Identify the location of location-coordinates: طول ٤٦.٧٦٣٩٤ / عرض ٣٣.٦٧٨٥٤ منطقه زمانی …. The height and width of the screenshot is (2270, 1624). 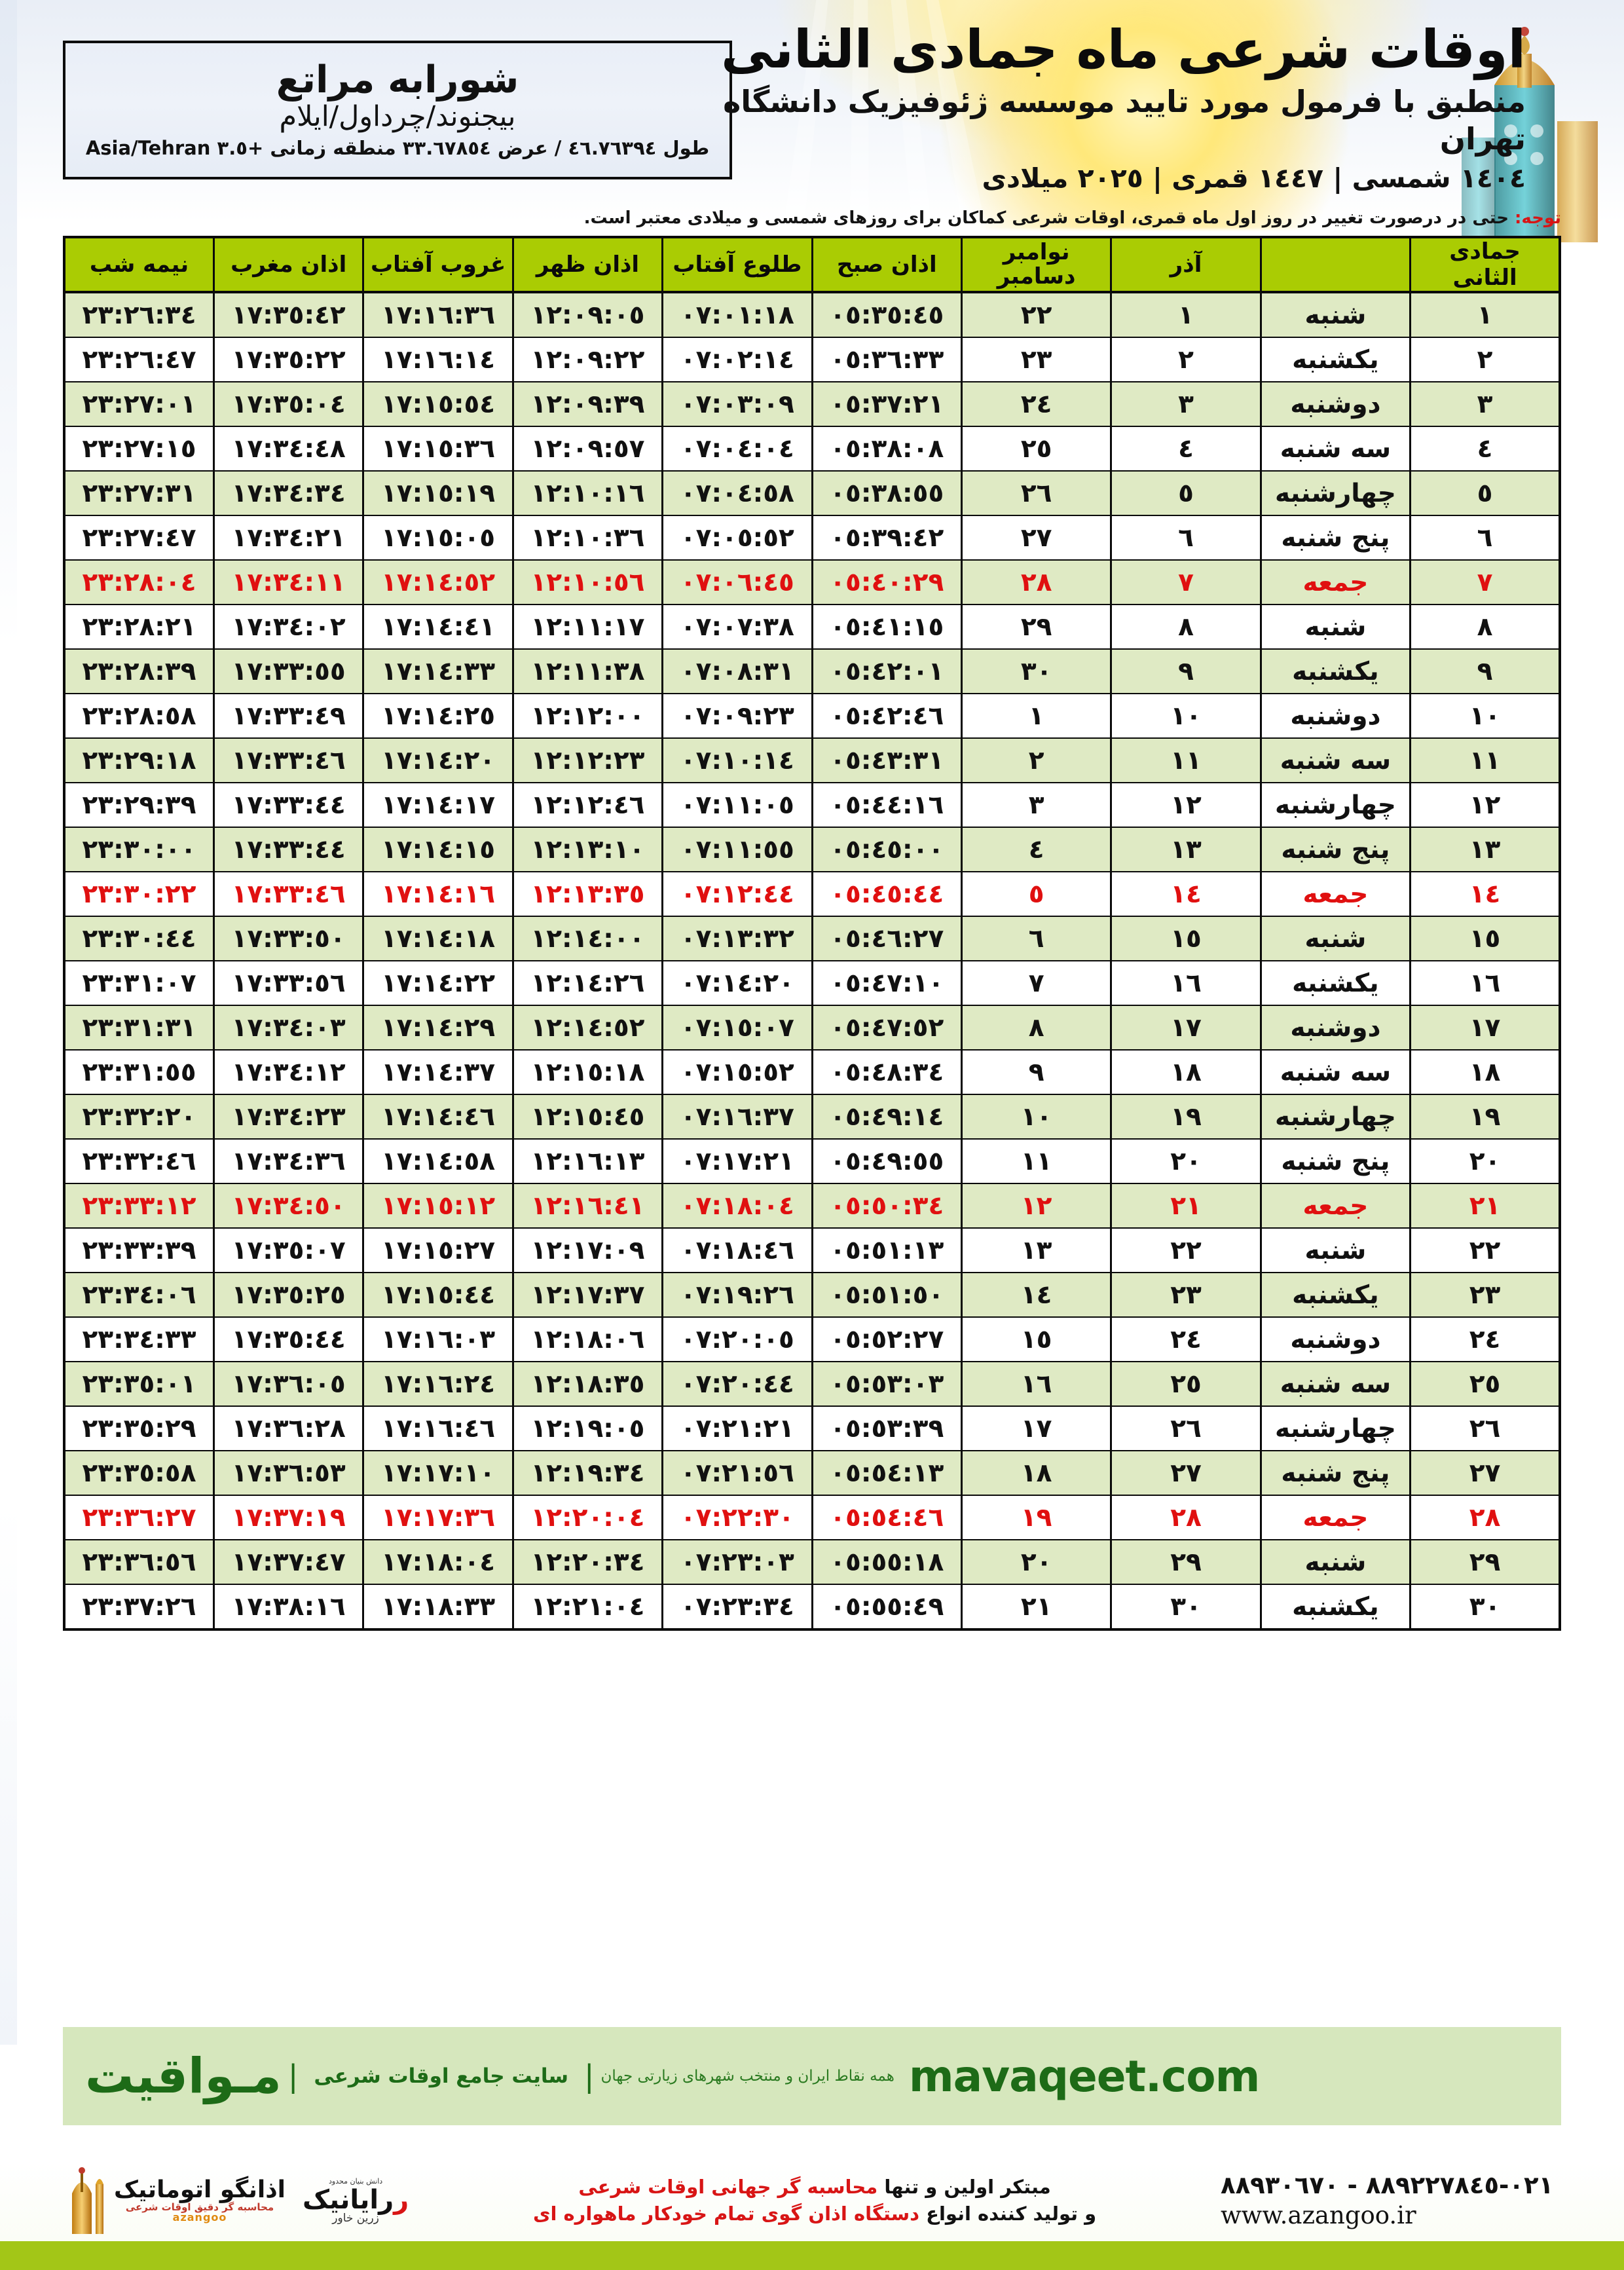
(397, 147).